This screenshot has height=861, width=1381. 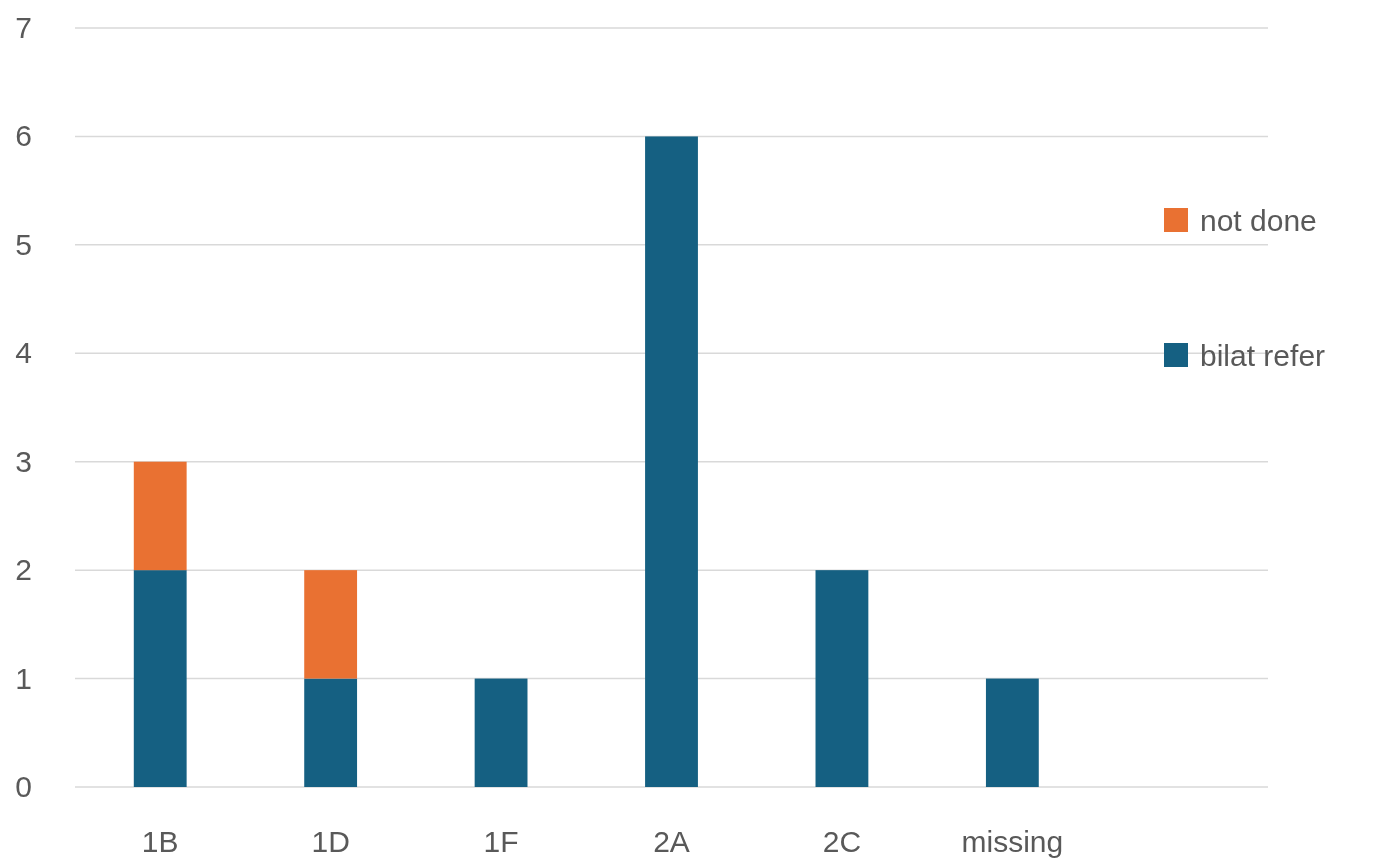 I want to click on legend-label: not done, so click(x=1258, y=220).